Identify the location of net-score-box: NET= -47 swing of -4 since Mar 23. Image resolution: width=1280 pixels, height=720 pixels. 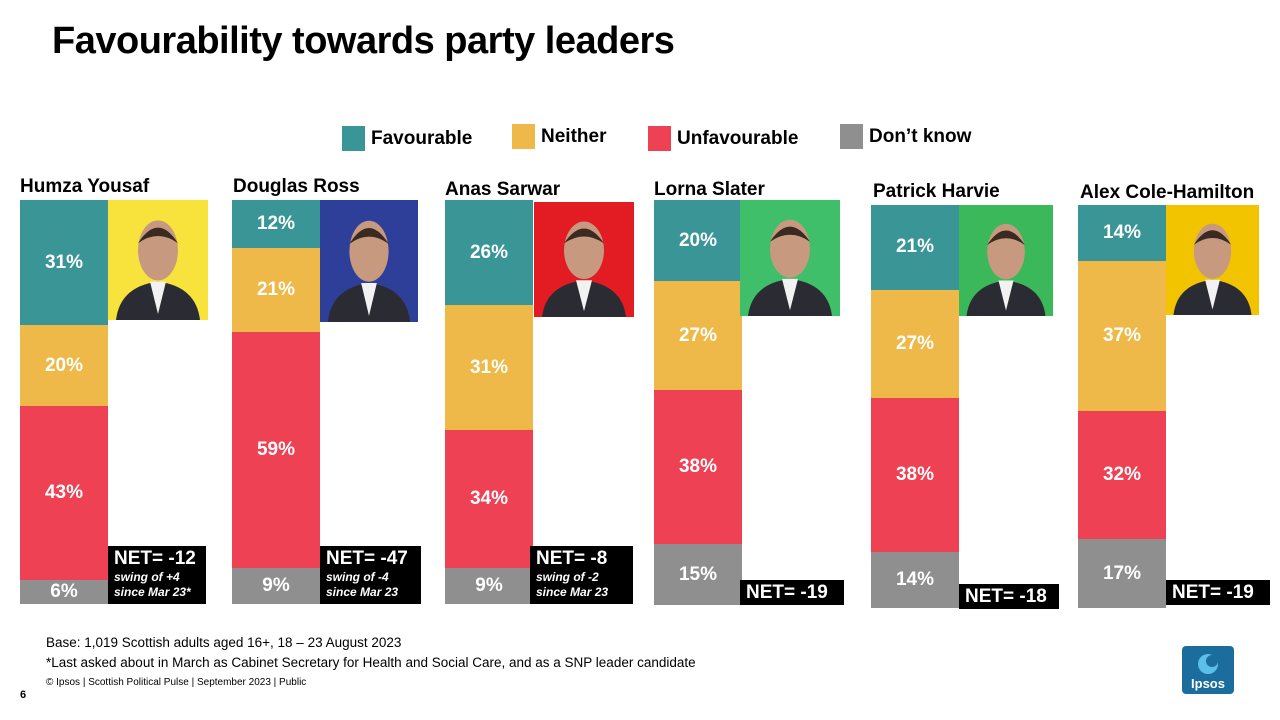
(370, 575).